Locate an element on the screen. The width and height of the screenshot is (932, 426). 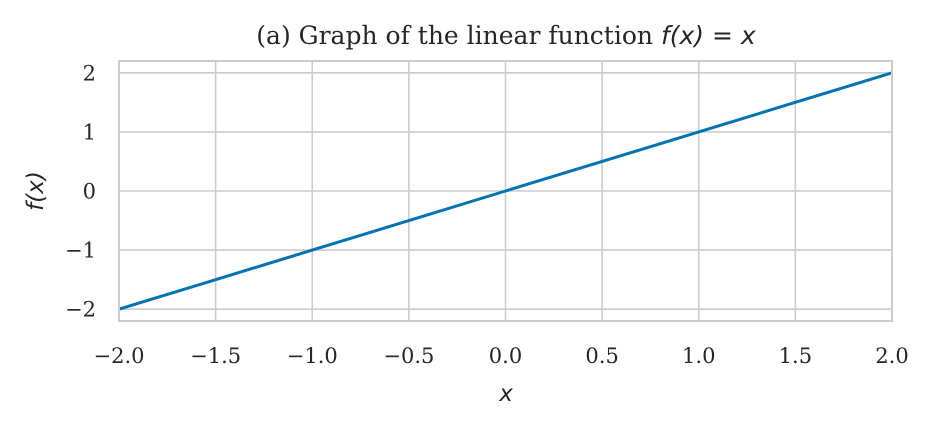
y-axis-label: f(x) is located at coordinates (36, 191).